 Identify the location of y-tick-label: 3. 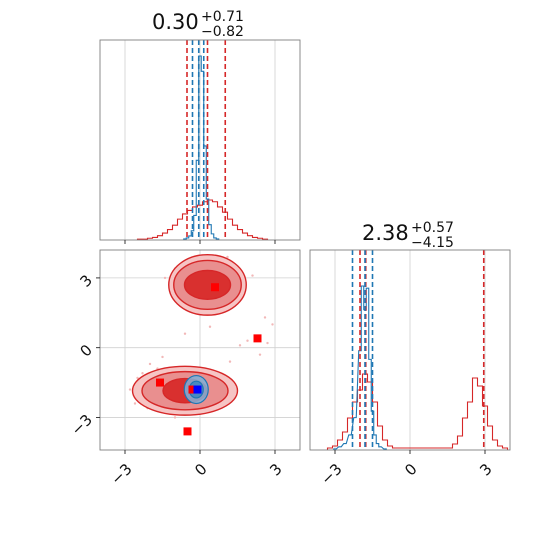
(86, 280).